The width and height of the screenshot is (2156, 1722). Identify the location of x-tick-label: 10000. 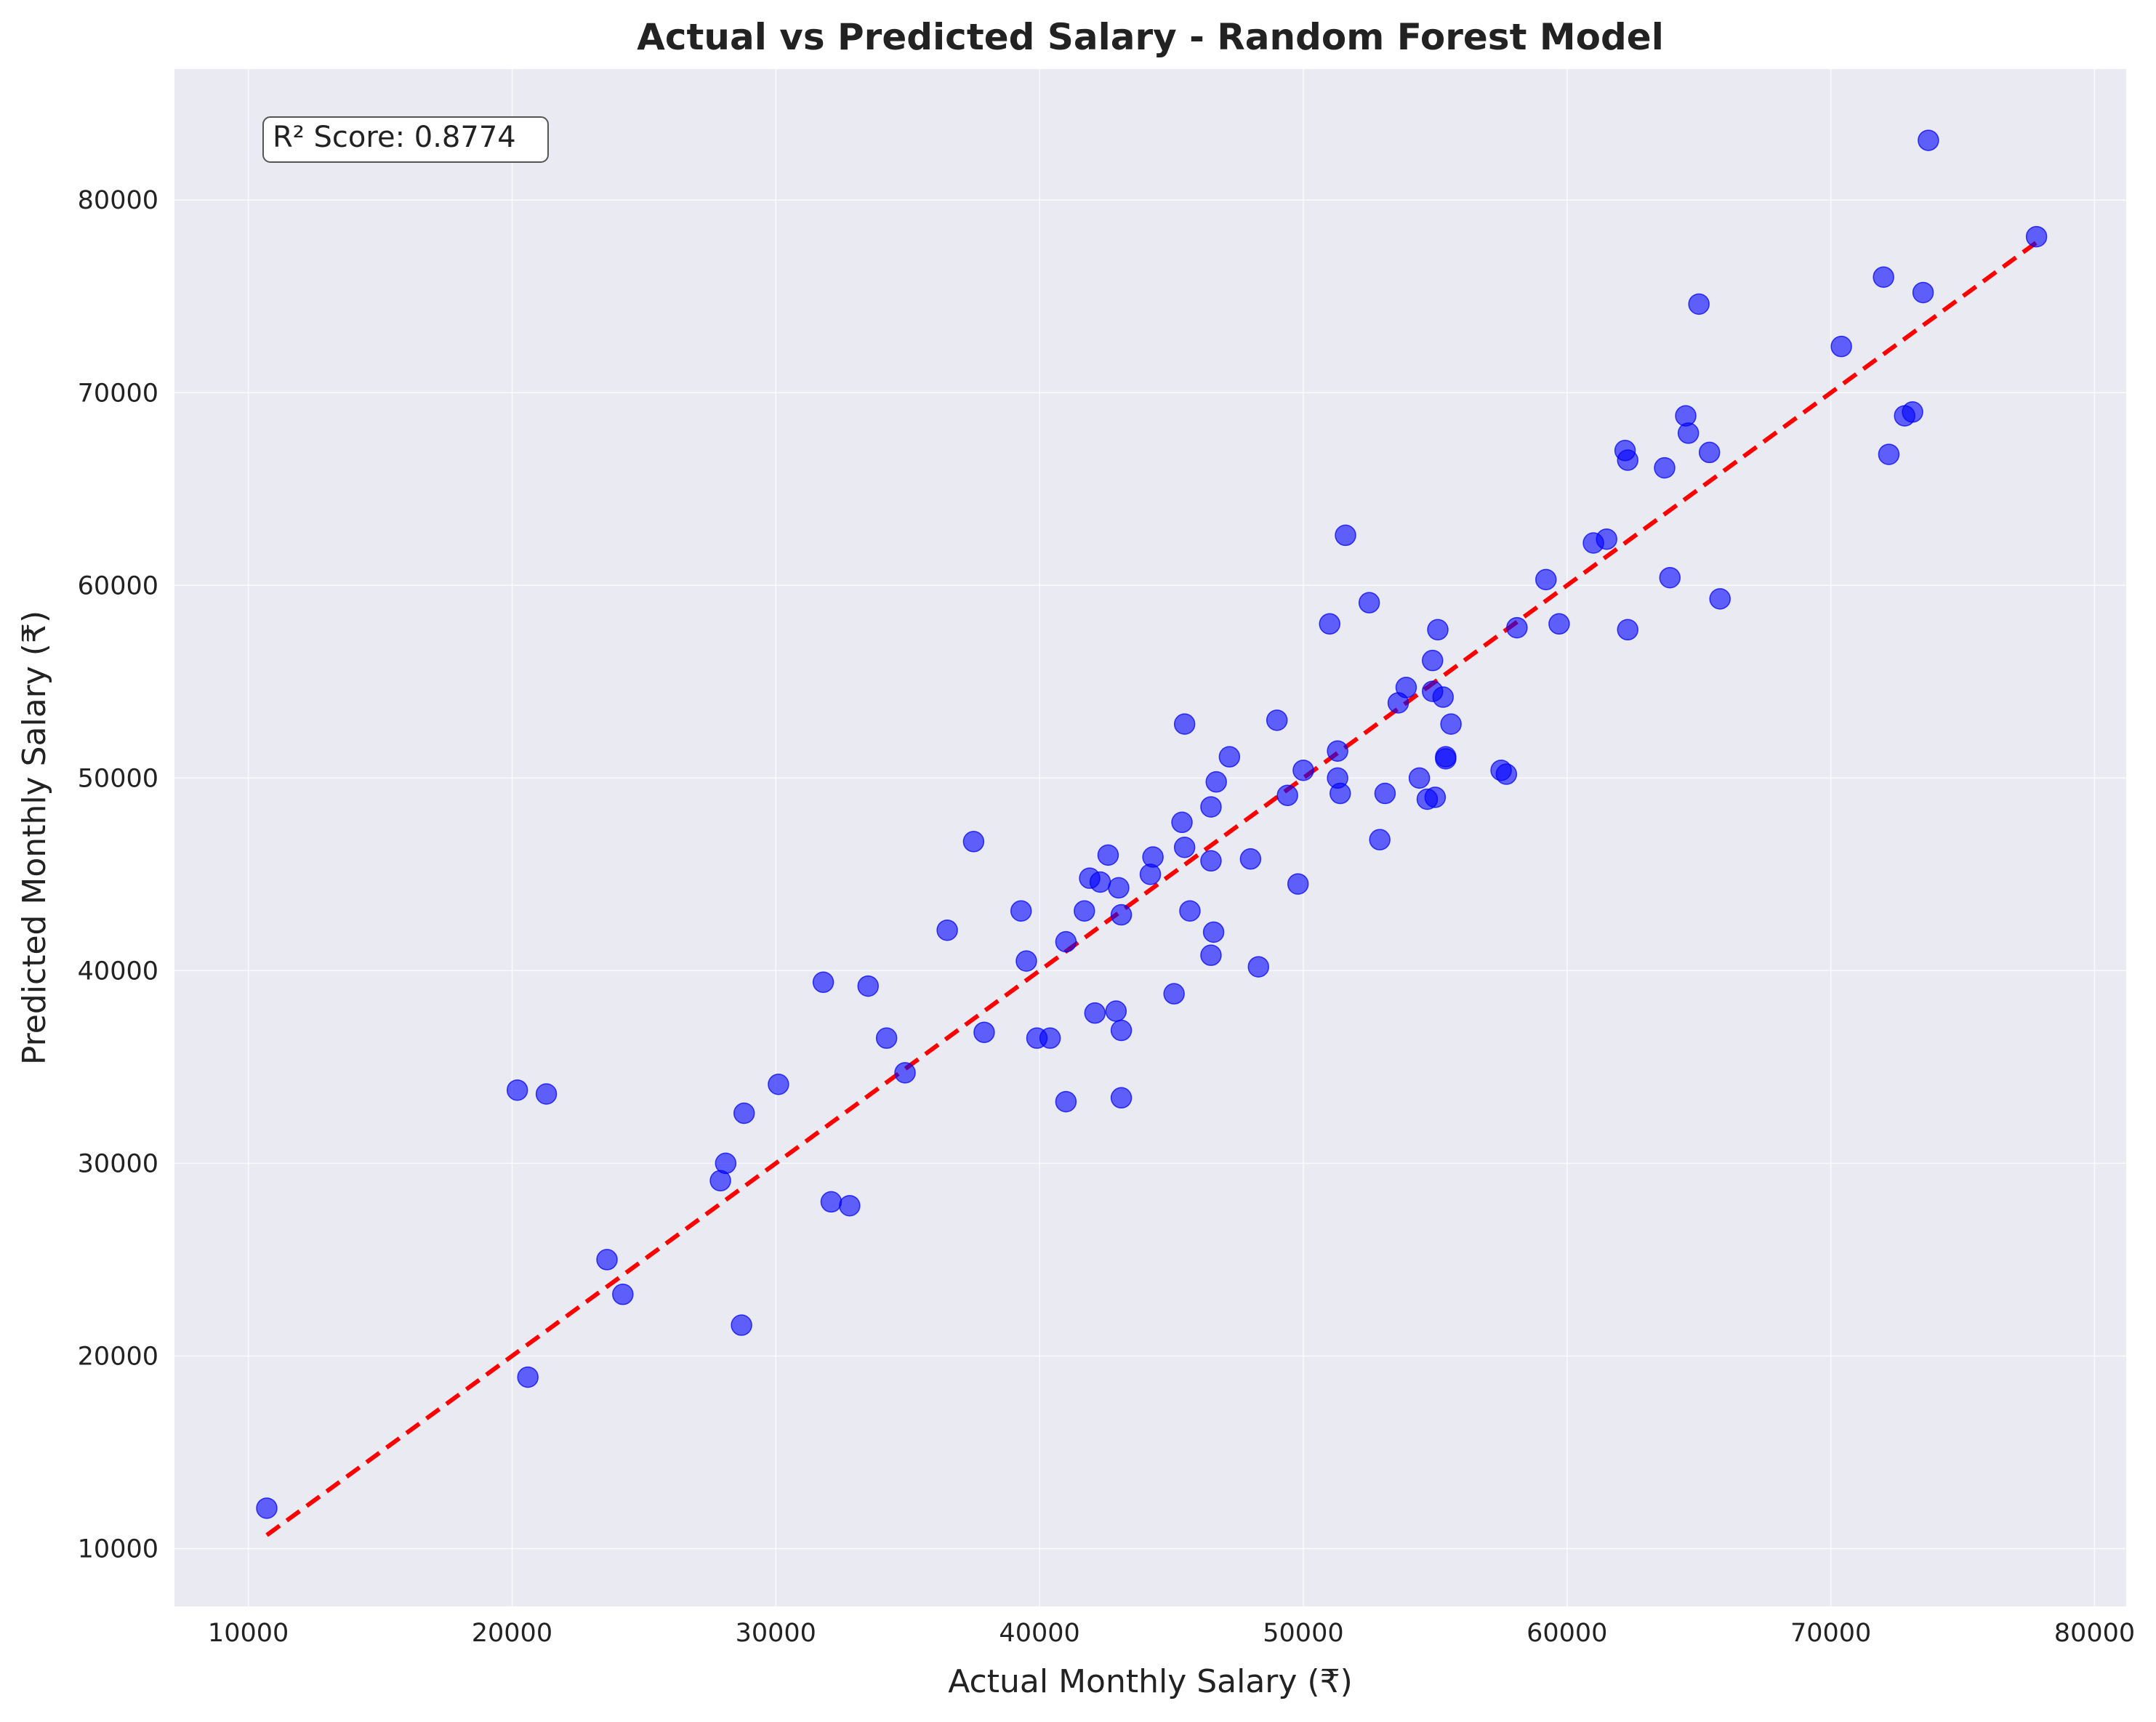
(248, 1633).